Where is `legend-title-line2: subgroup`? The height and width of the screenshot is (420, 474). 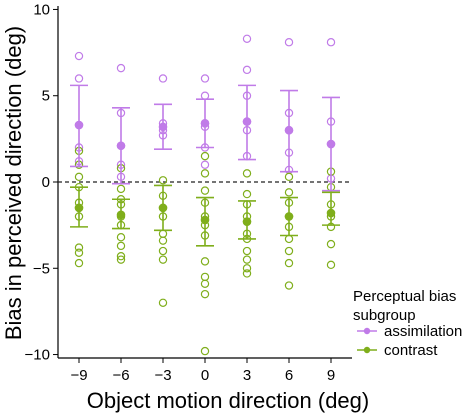 legend-title-line2: subgroup is located at coordinates (384, 315).